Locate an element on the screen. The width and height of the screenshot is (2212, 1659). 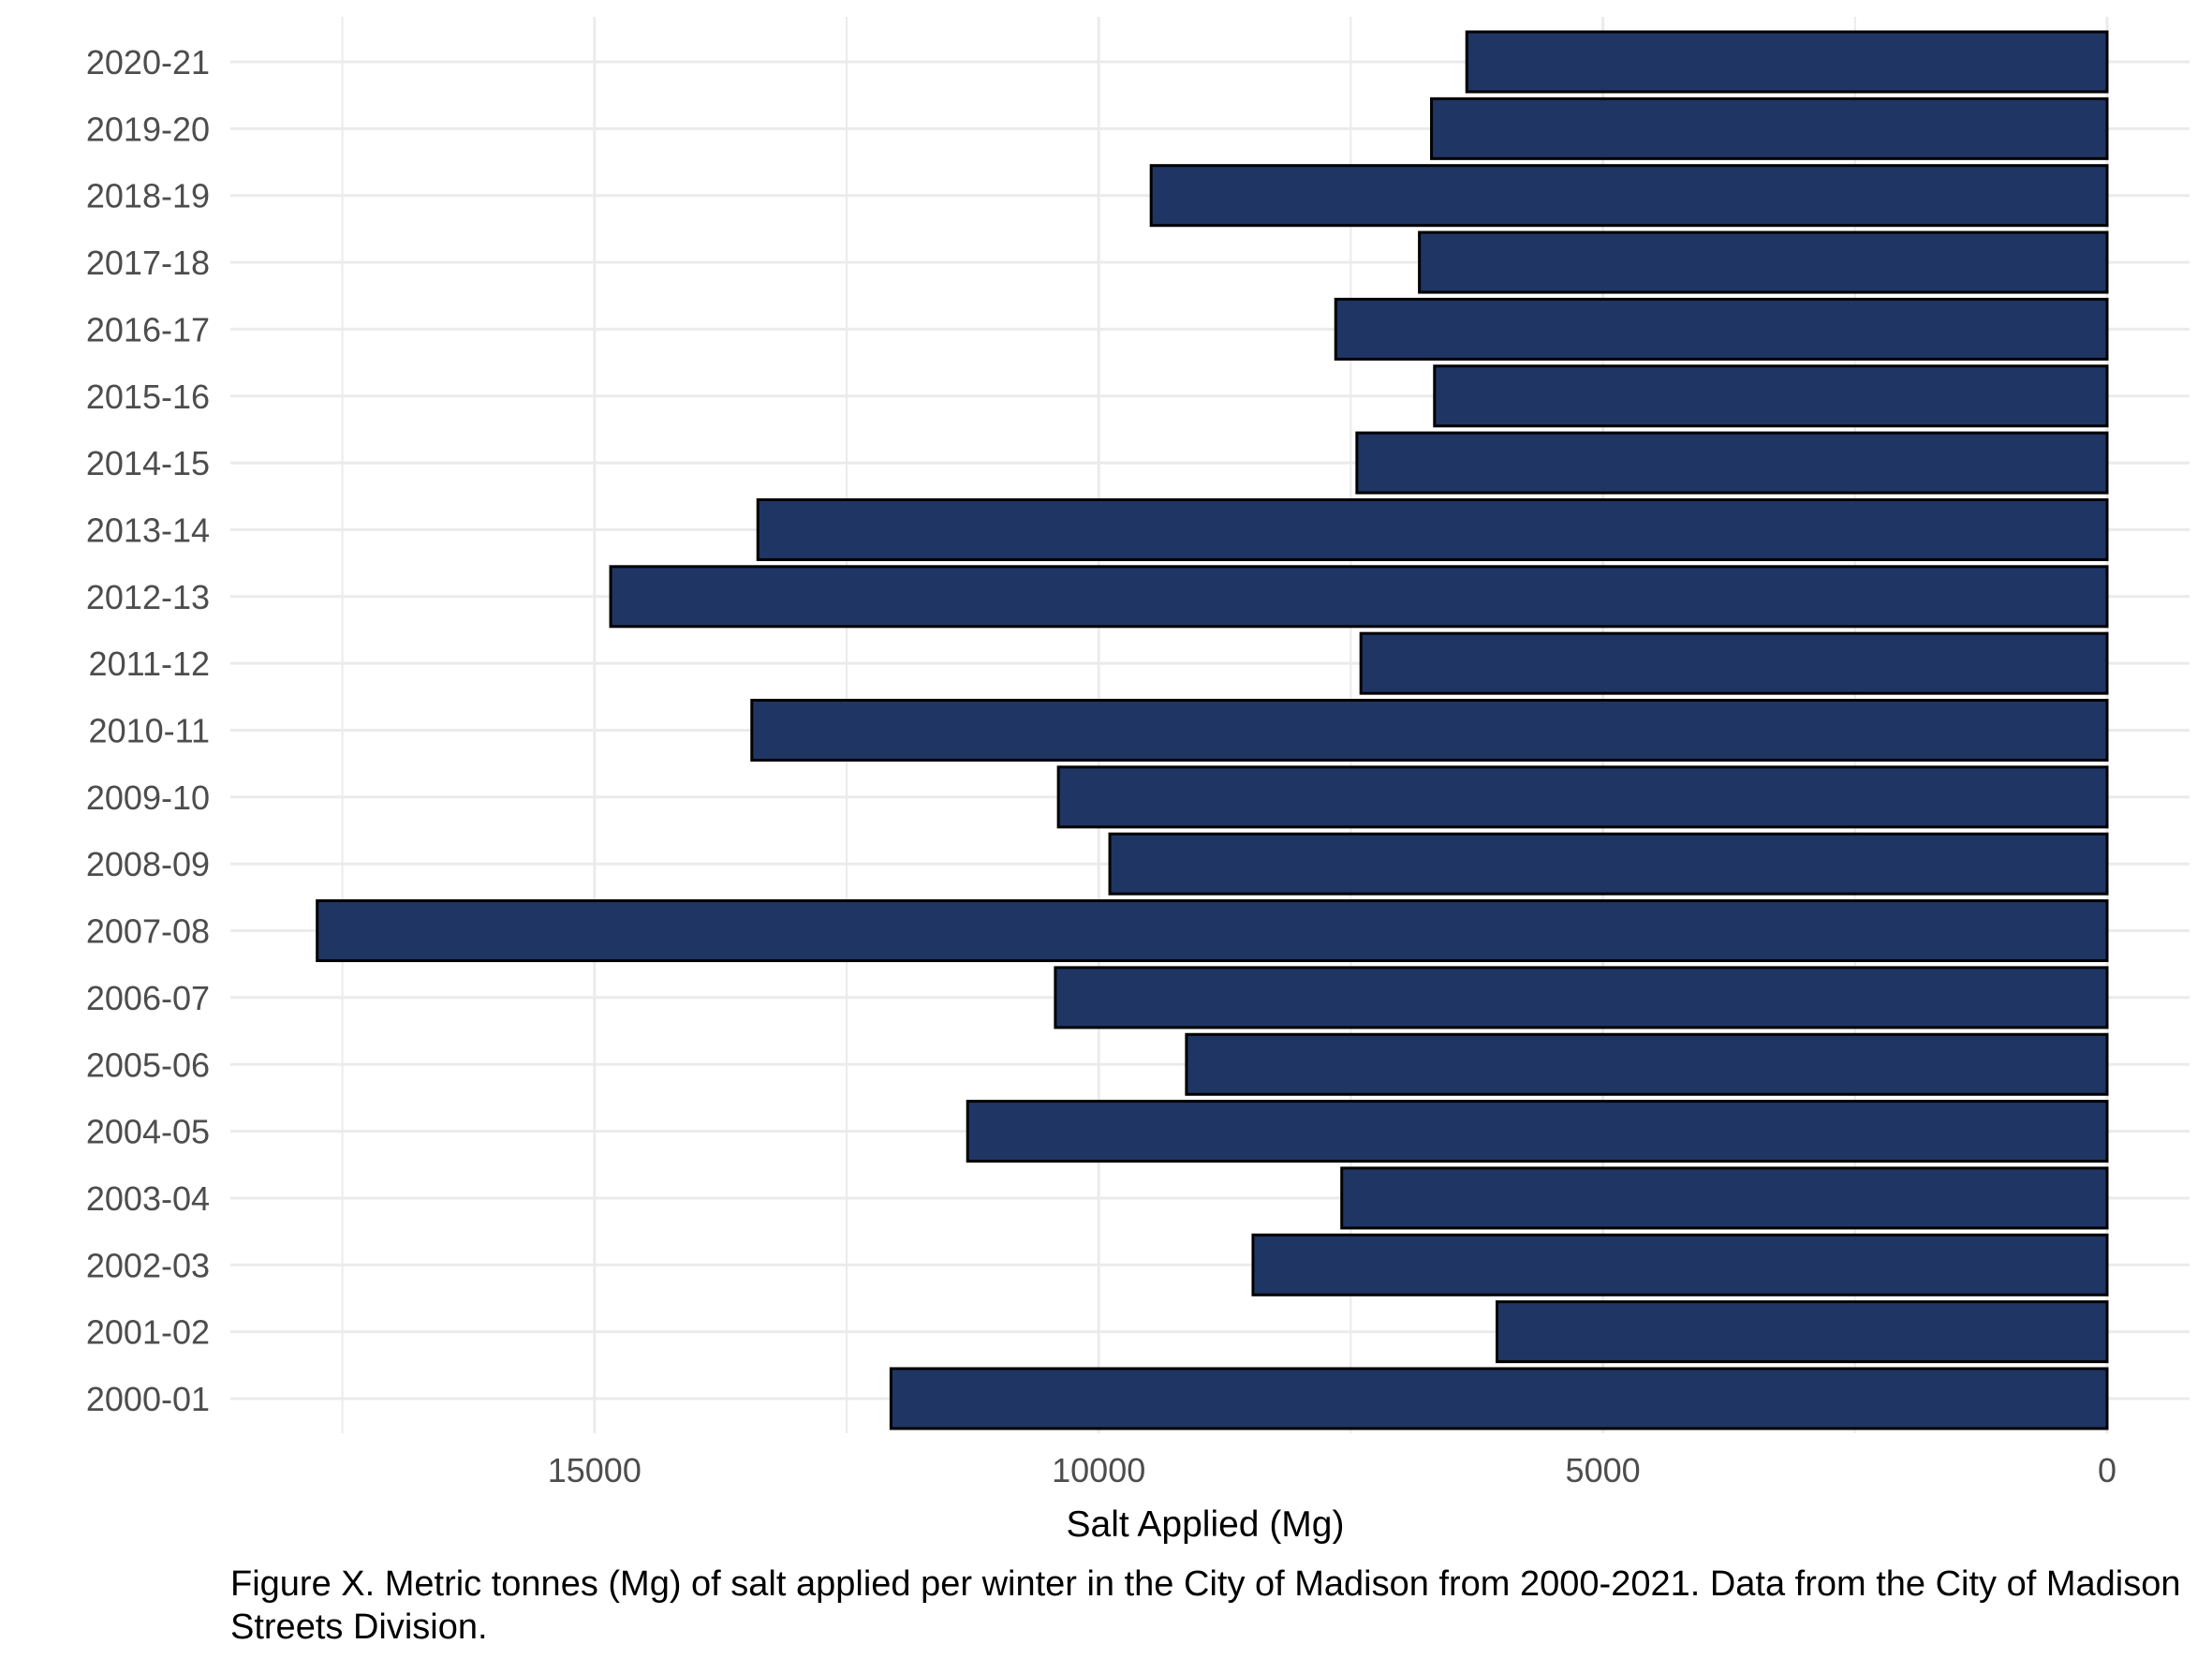
x-tick-label: 5000 is located at coordinates (1604, 1470).